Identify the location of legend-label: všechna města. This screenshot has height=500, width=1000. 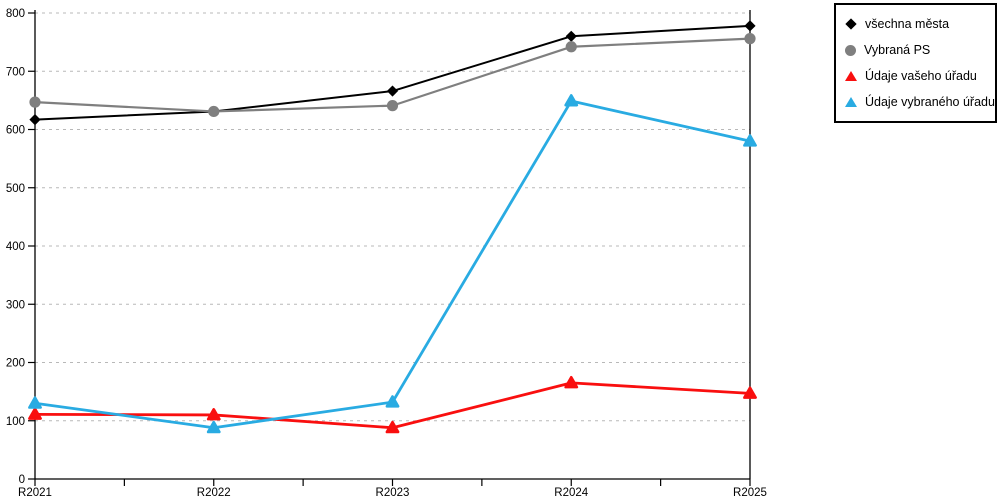
(907, 24).